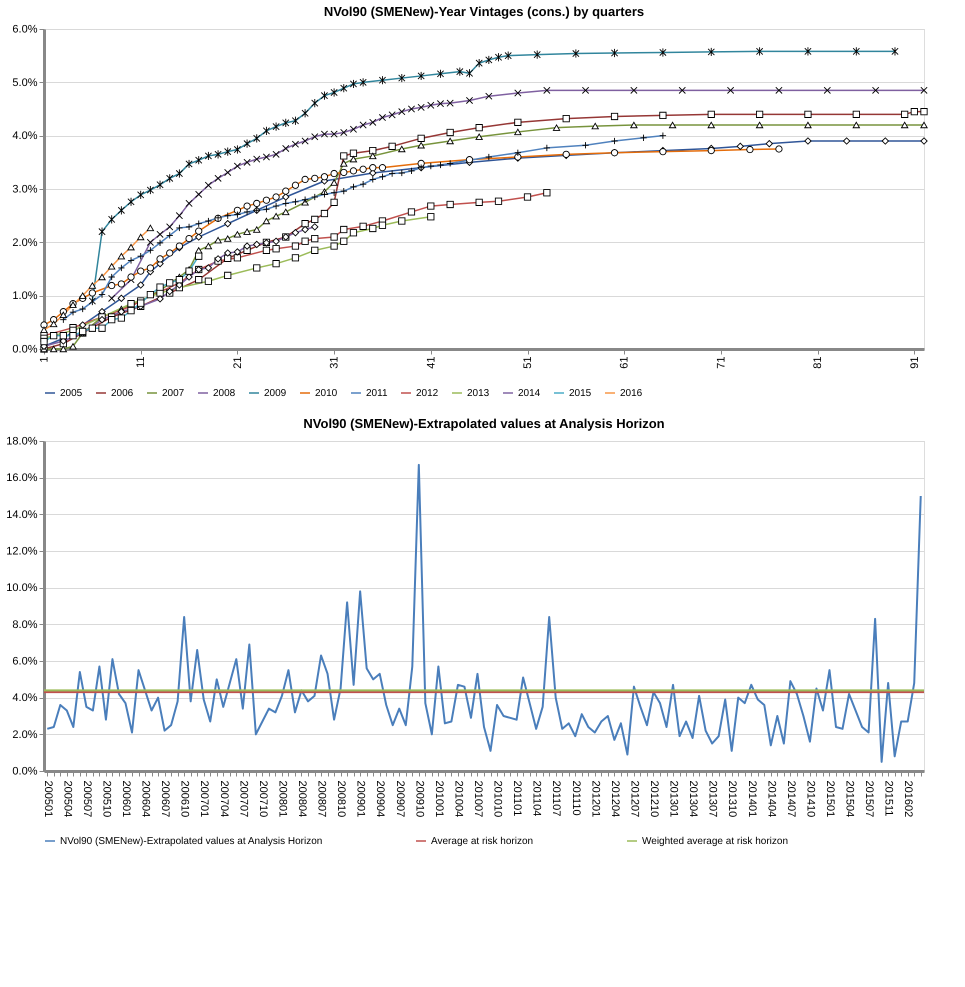  What do you see at coordinates (458, 799) in the screenshot?
I see `x-tick-label: 201004` at bounding box center [458, 799].